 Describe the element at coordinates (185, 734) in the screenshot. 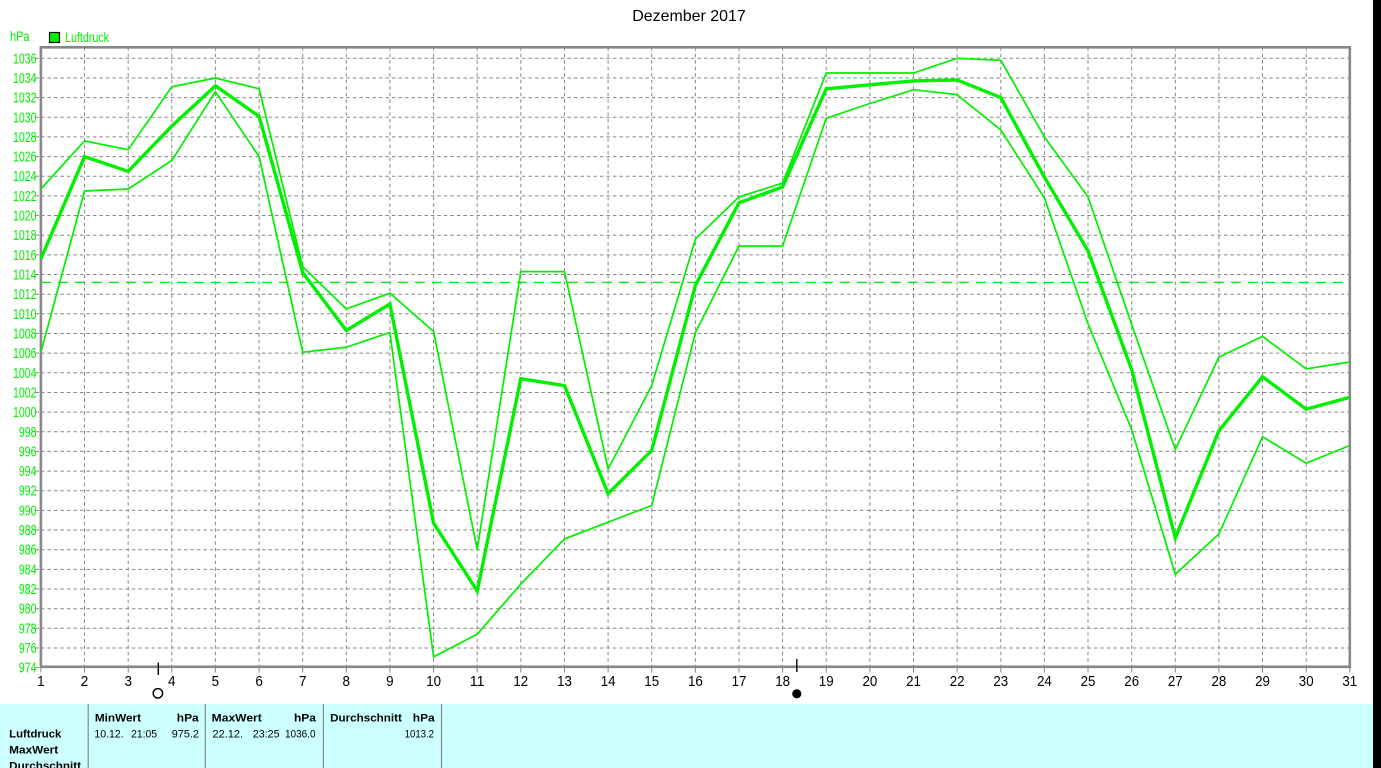

I see `svg-text: 975.2` at that location.